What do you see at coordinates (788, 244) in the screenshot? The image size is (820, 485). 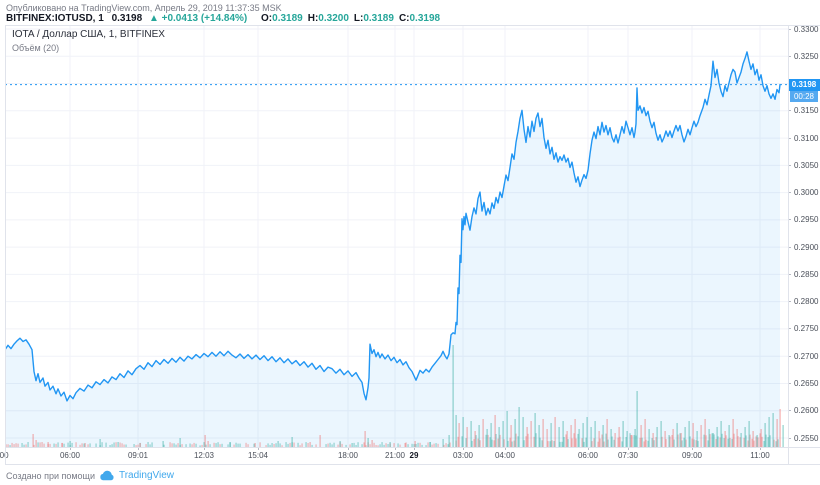 I see `pane-right-border` at bounding box center [788, 244].